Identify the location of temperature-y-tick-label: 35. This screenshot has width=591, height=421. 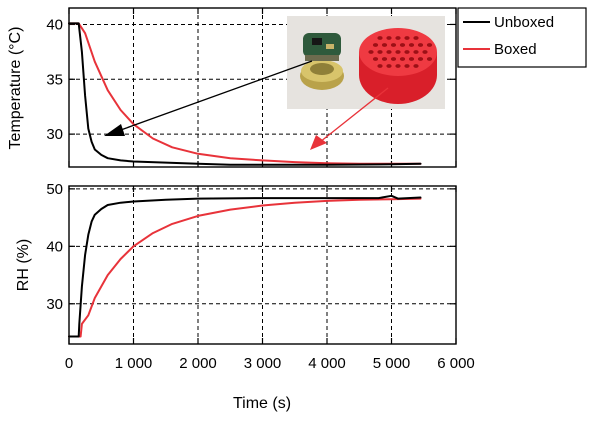
(54, 79).